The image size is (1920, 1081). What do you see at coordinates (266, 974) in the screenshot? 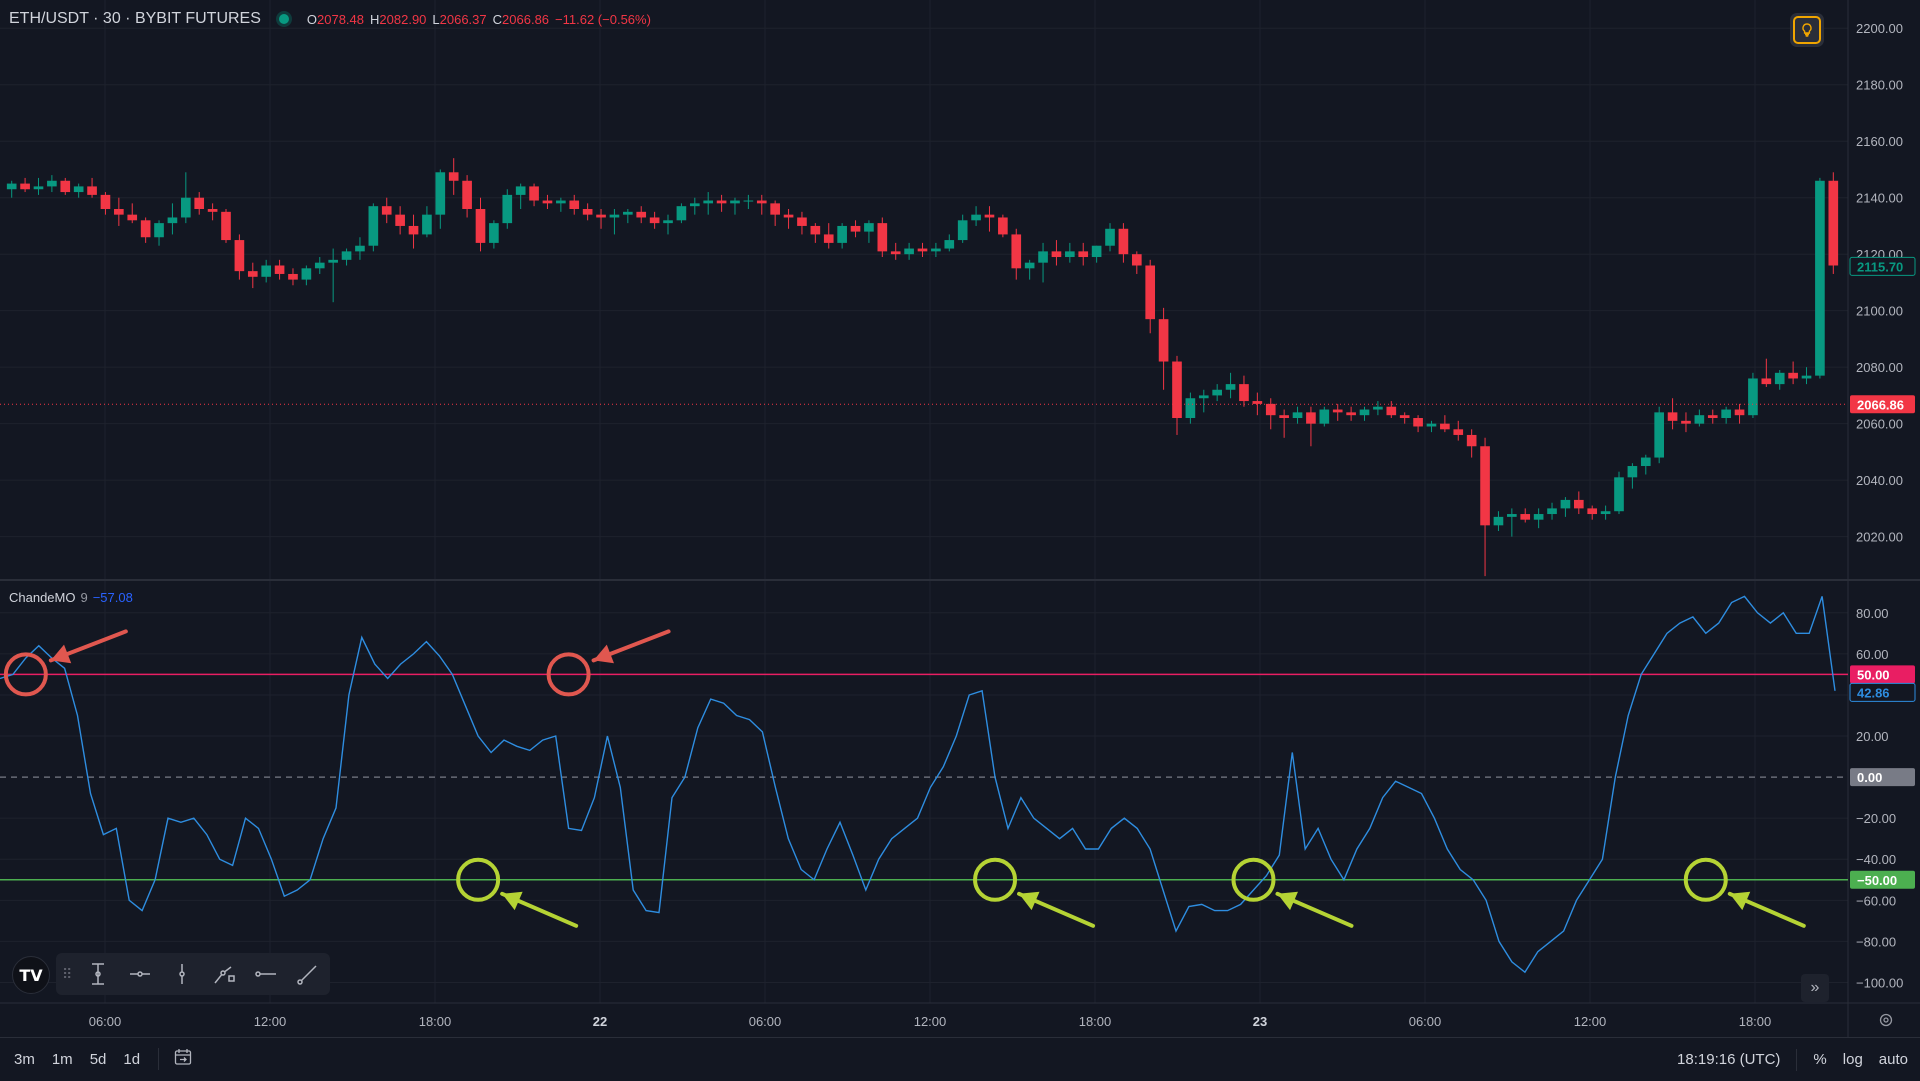
I see `horizontal-line-icon` at bounding box center [266, 974].